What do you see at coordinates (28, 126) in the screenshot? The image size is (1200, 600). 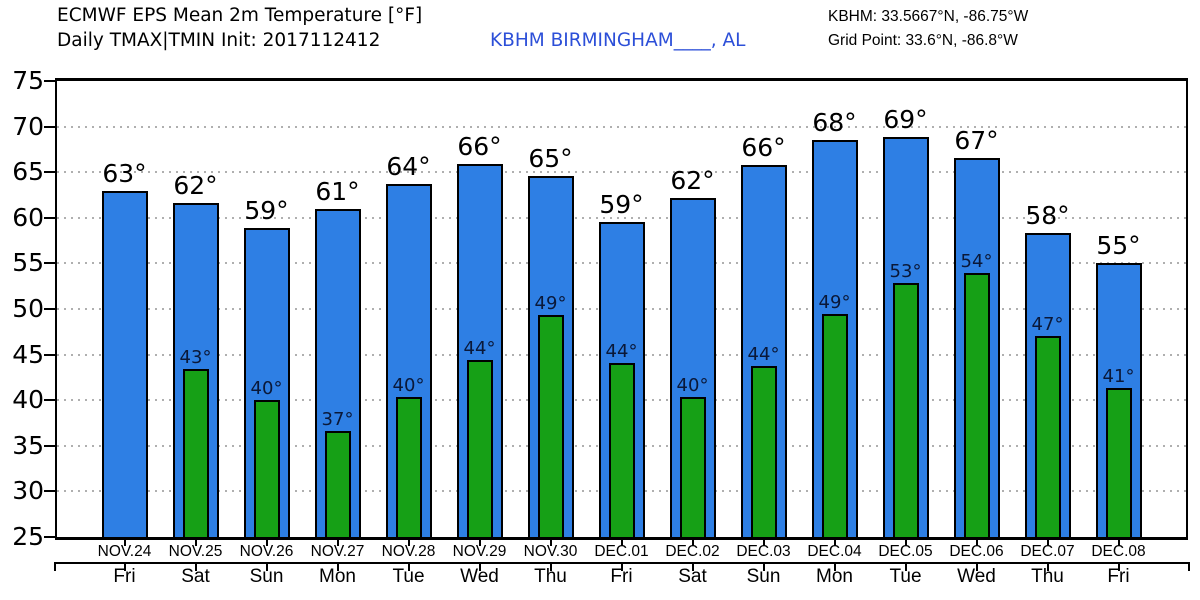 I see `y-axis-tick-label: 70` at bounding box center [28, 126].